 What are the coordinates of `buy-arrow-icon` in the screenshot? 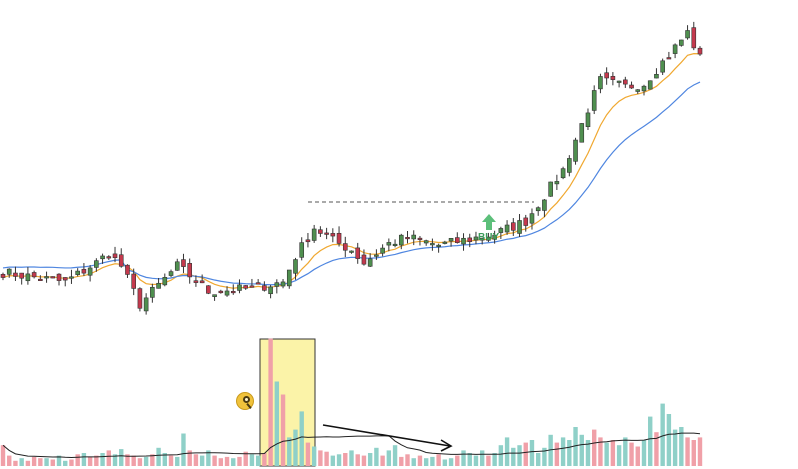 It's located at (489, 222).